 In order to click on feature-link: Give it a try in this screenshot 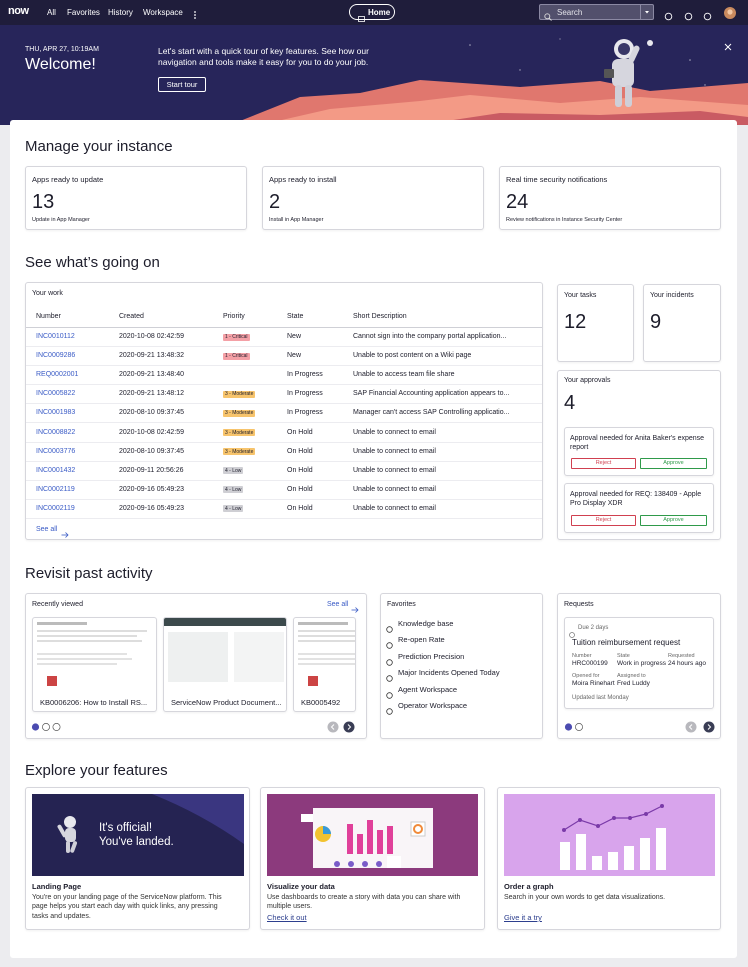, I will do `click(523, 917)`.